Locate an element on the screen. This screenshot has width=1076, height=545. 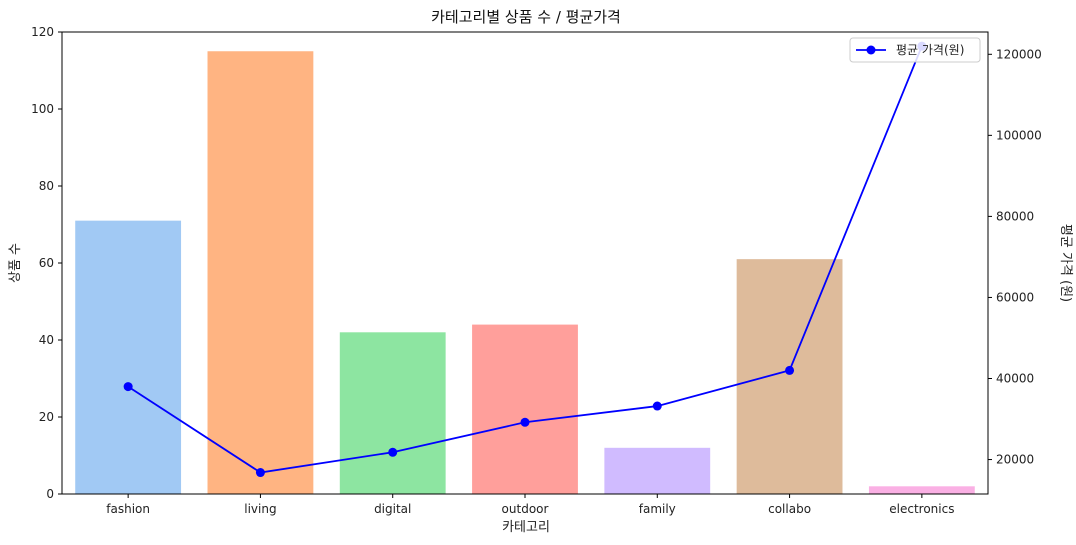
y-tick-label: 120 is located at coordinates (42, 32).